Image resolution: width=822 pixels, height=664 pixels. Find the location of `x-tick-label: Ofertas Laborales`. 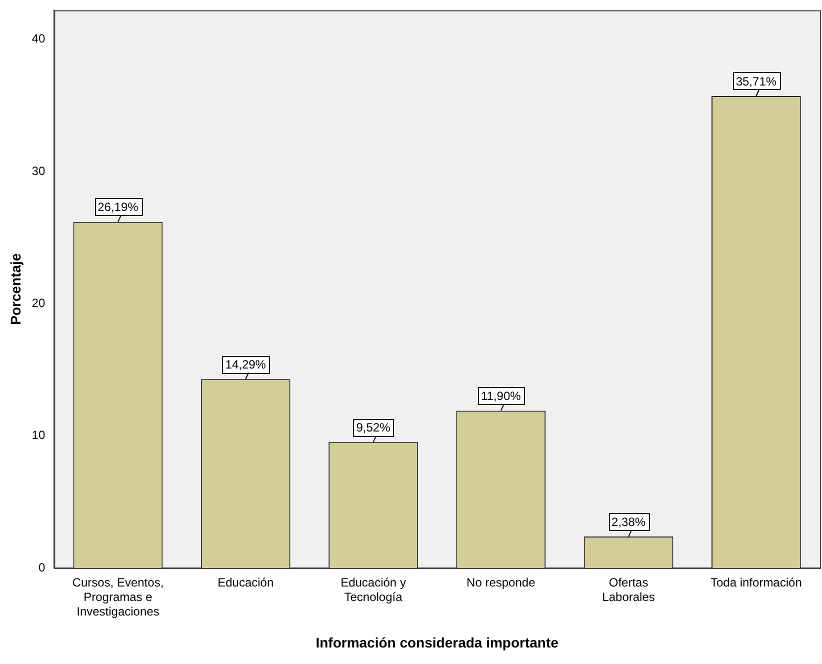

x-tick-label: Ofertas Laborales is located at coordinates (628, 590).